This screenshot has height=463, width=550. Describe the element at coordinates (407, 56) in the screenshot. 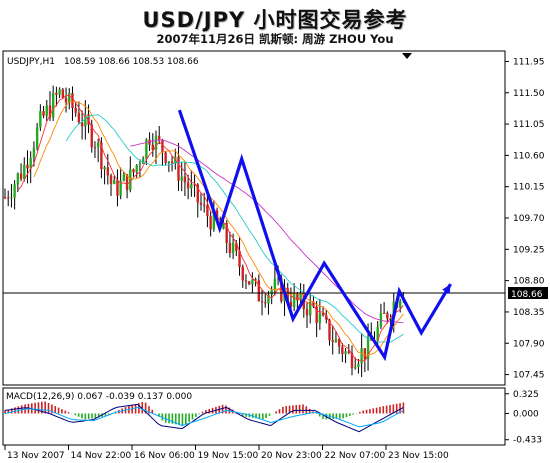

I see `period-marker-icon` at that location.